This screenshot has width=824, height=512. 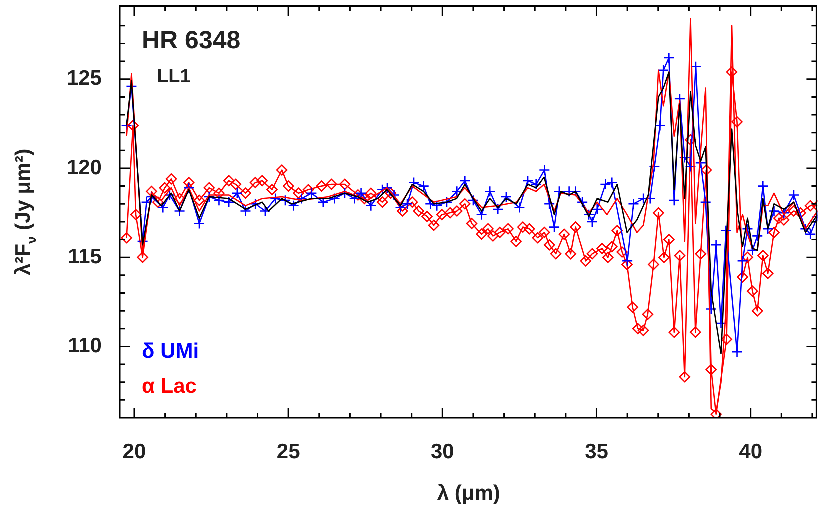 What do you see at coordinates (288, 452) in the screenshot?
I see `x-tick-label: 25` at bounding box center [288, 452].